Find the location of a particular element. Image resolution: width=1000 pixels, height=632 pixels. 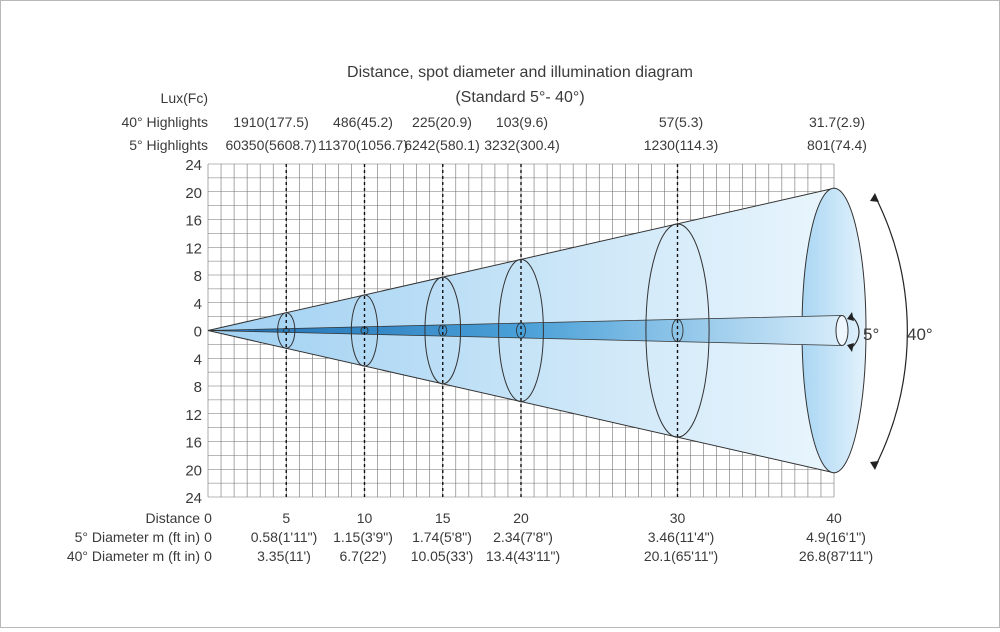

highlight-5-value: 6242(580.1) is located at coordinates (442, 145).